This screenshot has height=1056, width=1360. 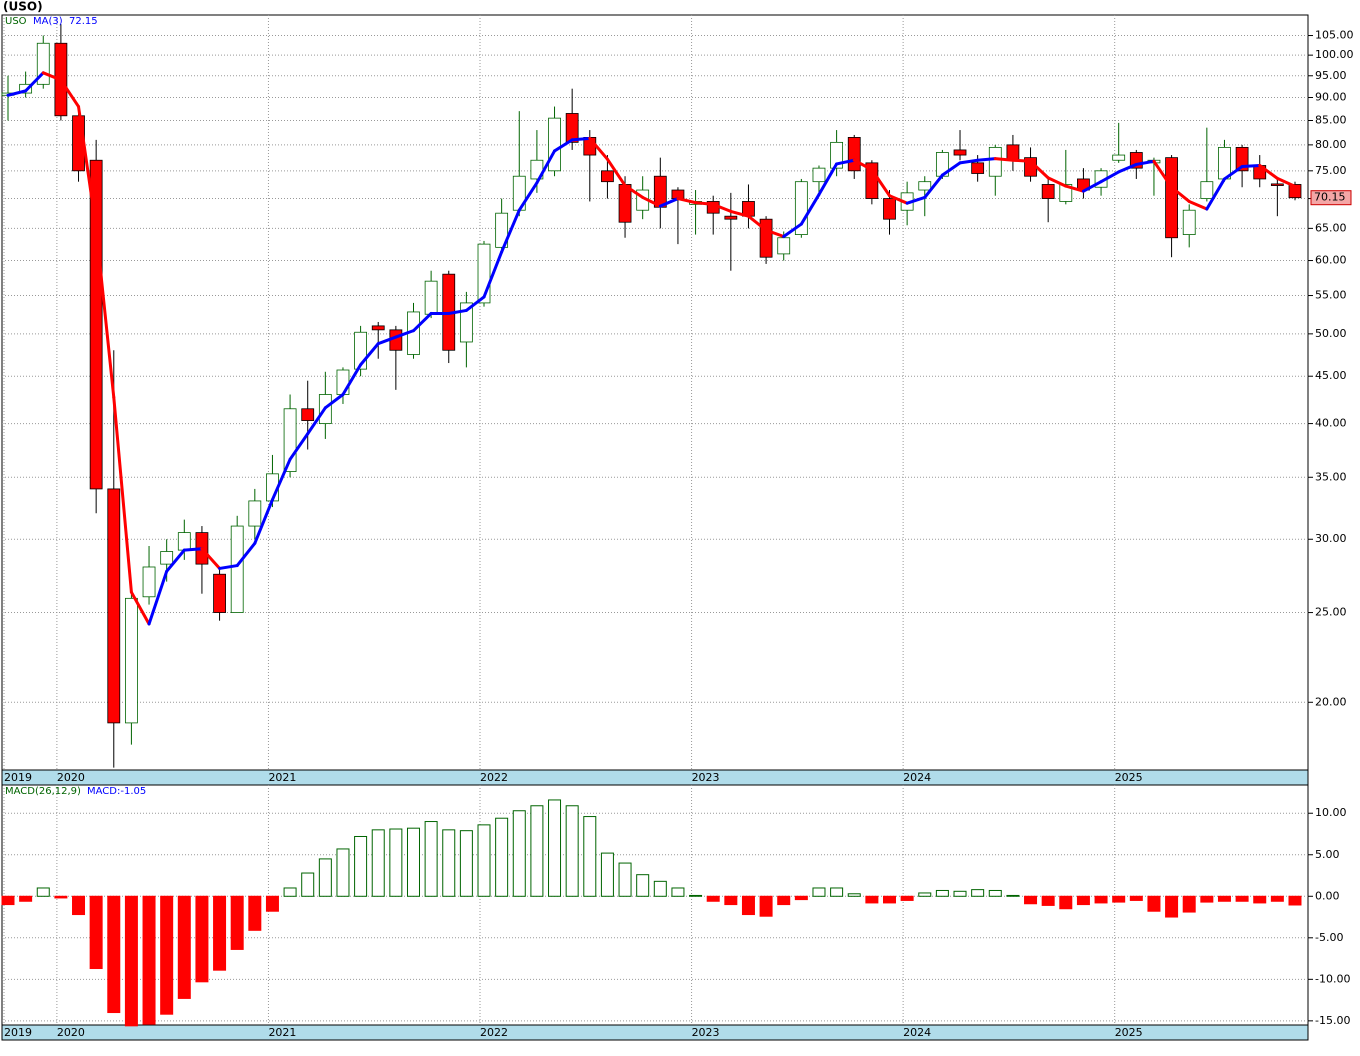 What do you see at coordinates (18, 1032) in the screenshot?
I see `x-tick-label: 2019` at bounding box center [18, 1032].